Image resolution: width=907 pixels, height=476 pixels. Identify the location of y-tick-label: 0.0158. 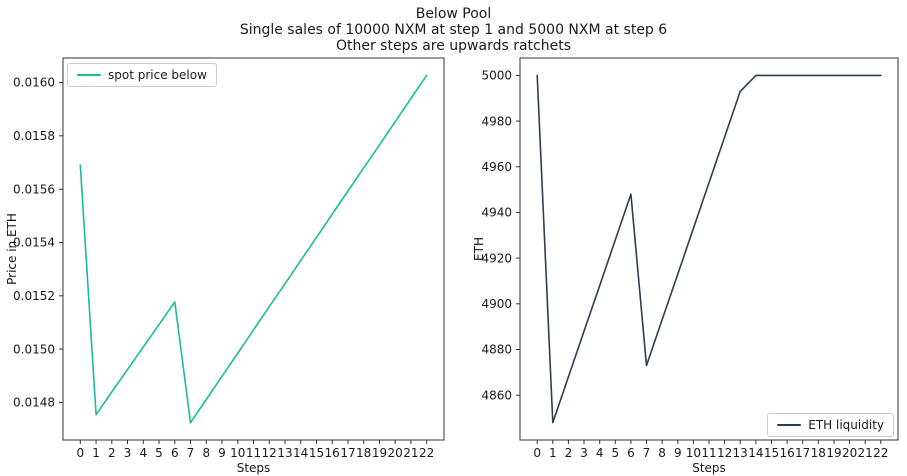
(34, 136).